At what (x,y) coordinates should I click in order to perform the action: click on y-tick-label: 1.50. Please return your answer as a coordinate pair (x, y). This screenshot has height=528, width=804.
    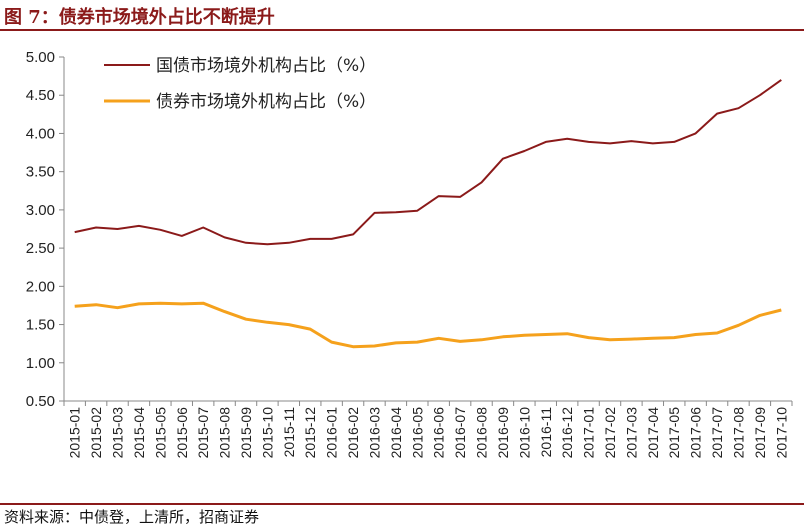
    Looking at the image, I should click on (40, 325).